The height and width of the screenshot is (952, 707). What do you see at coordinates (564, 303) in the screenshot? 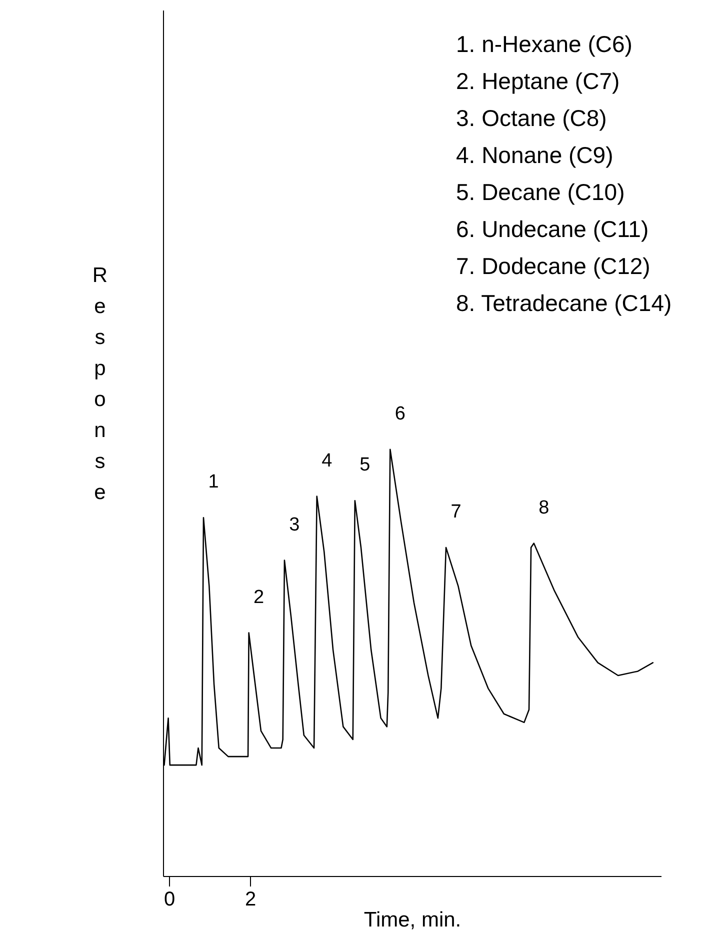
I see `text: 8. Tetradecane (C14)` at bounding box center [564, 303].